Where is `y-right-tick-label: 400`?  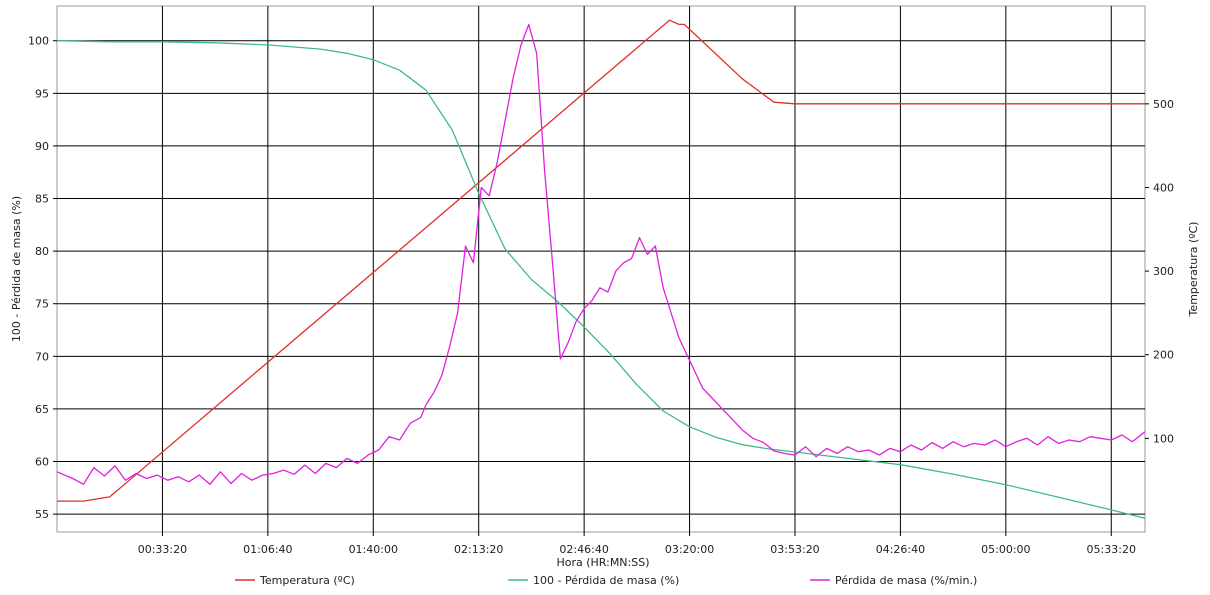
y-right-tick-label: 400 is located at coordinates (1163, 187).